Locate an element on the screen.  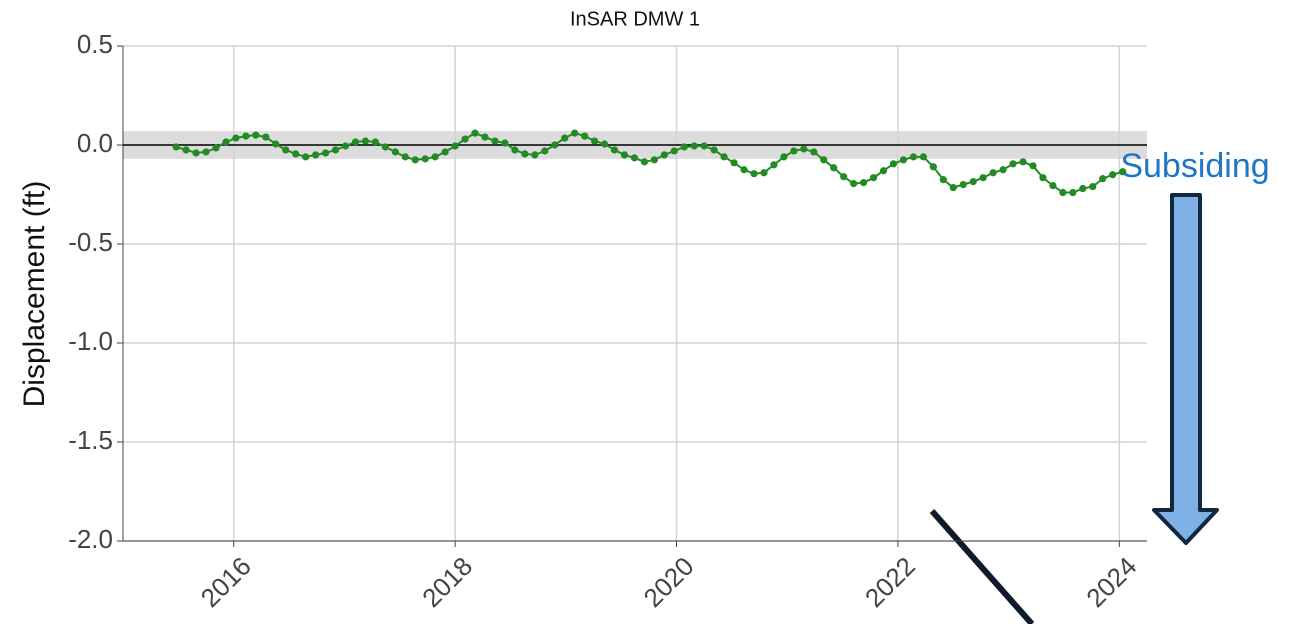
x-tick-label: 2016 is located at coordinates (226, 582).